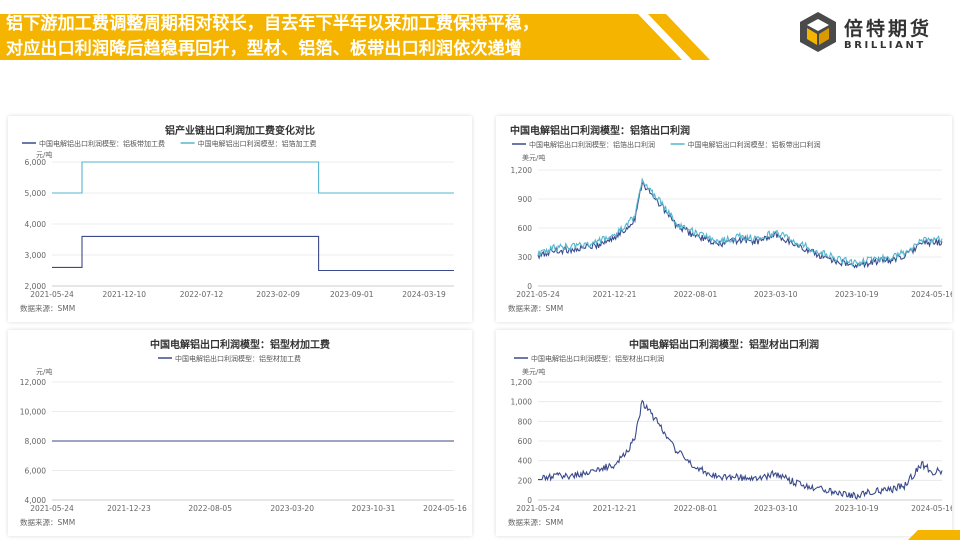  What do you see at coordinates (36, 193) in the screenshot?
I see `y-tick-label: 5,000` at bounding box center [36, 193].